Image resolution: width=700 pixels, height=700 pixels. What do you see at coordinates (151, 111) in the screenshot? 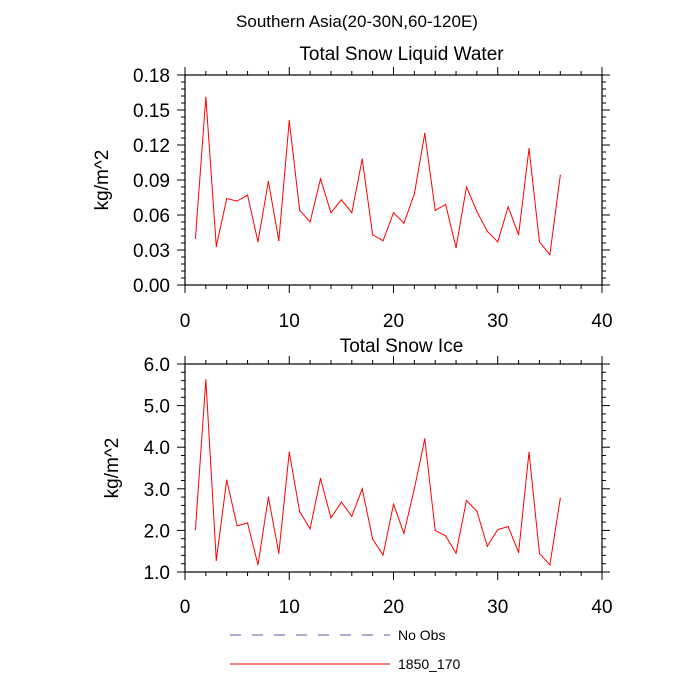
I see `y-tick-label: 0.15` at bounding box center [151, 111].